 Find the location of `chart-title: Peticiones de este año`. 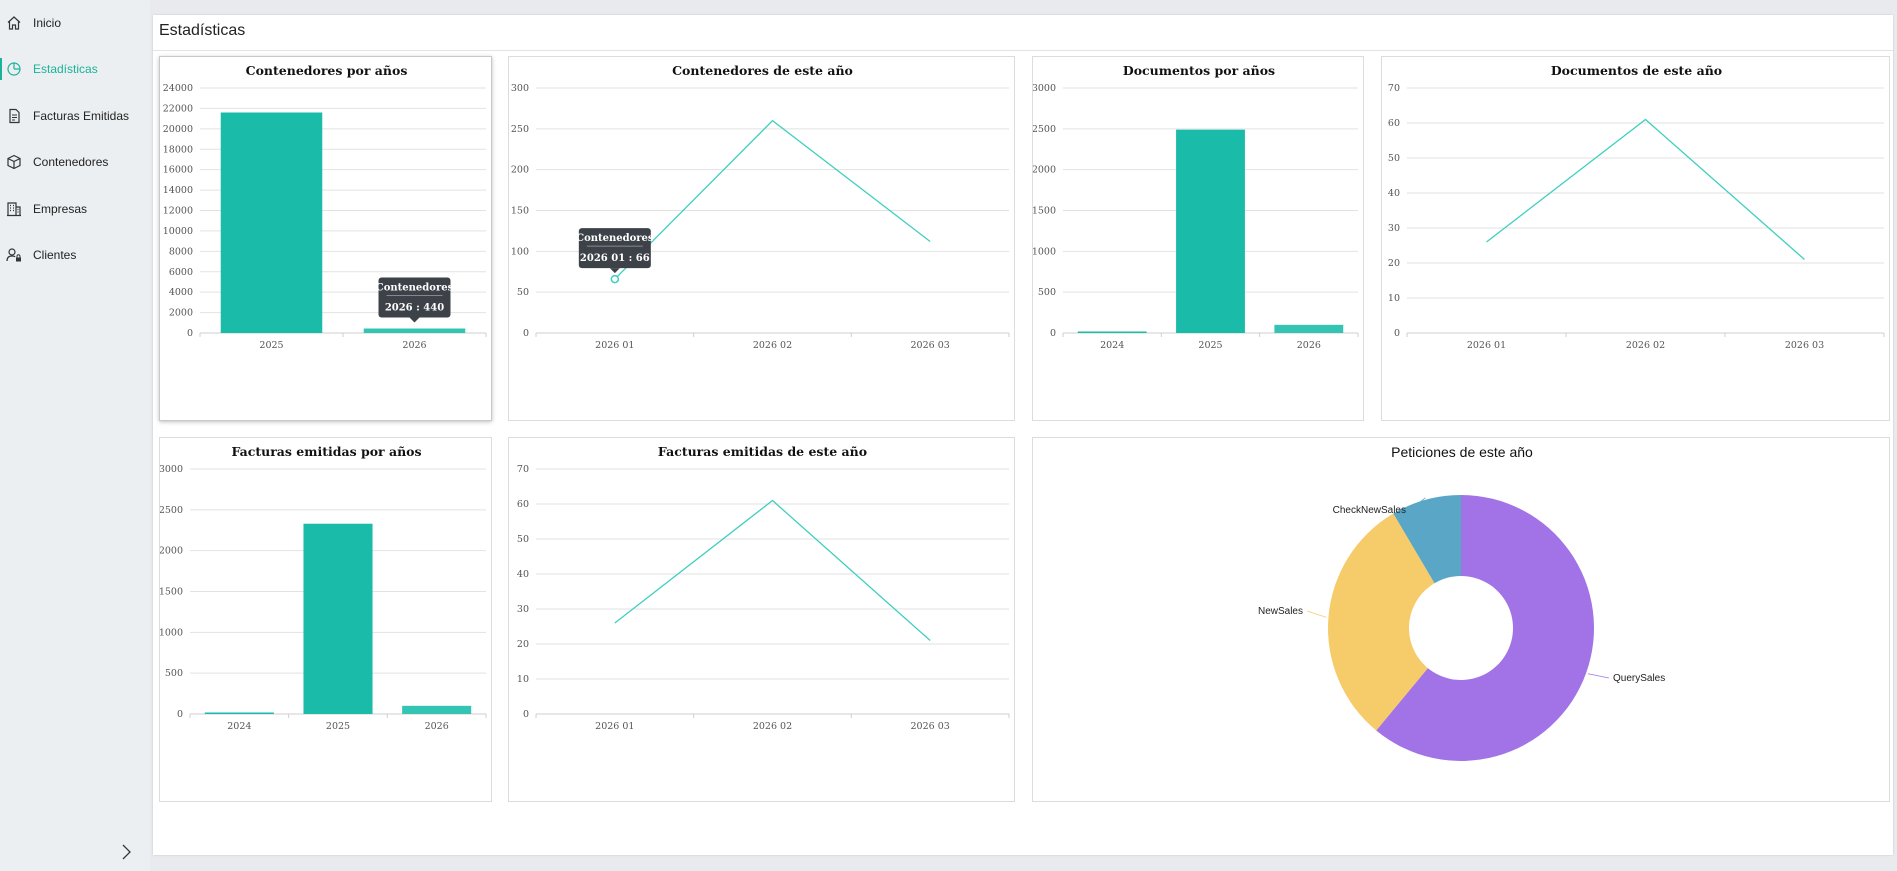

chart-title: Peticiones de este año is located at coordinates (1462, 452).